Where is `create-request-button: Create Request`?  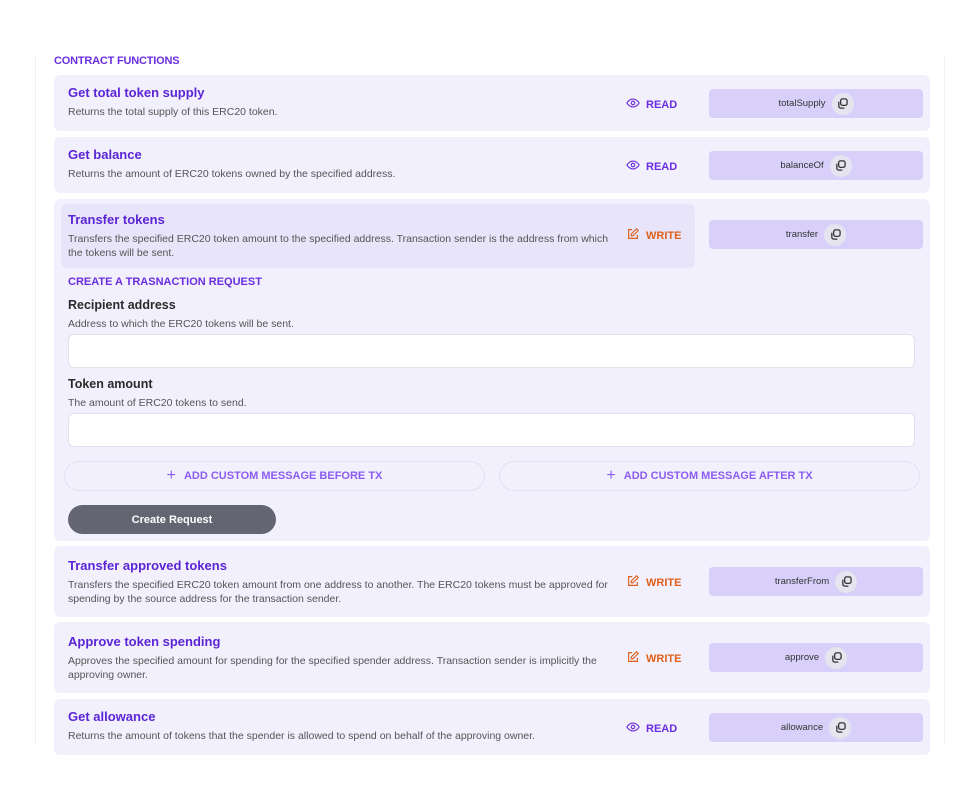 create-request-button: Create Request is located at coordinates (172, 519).